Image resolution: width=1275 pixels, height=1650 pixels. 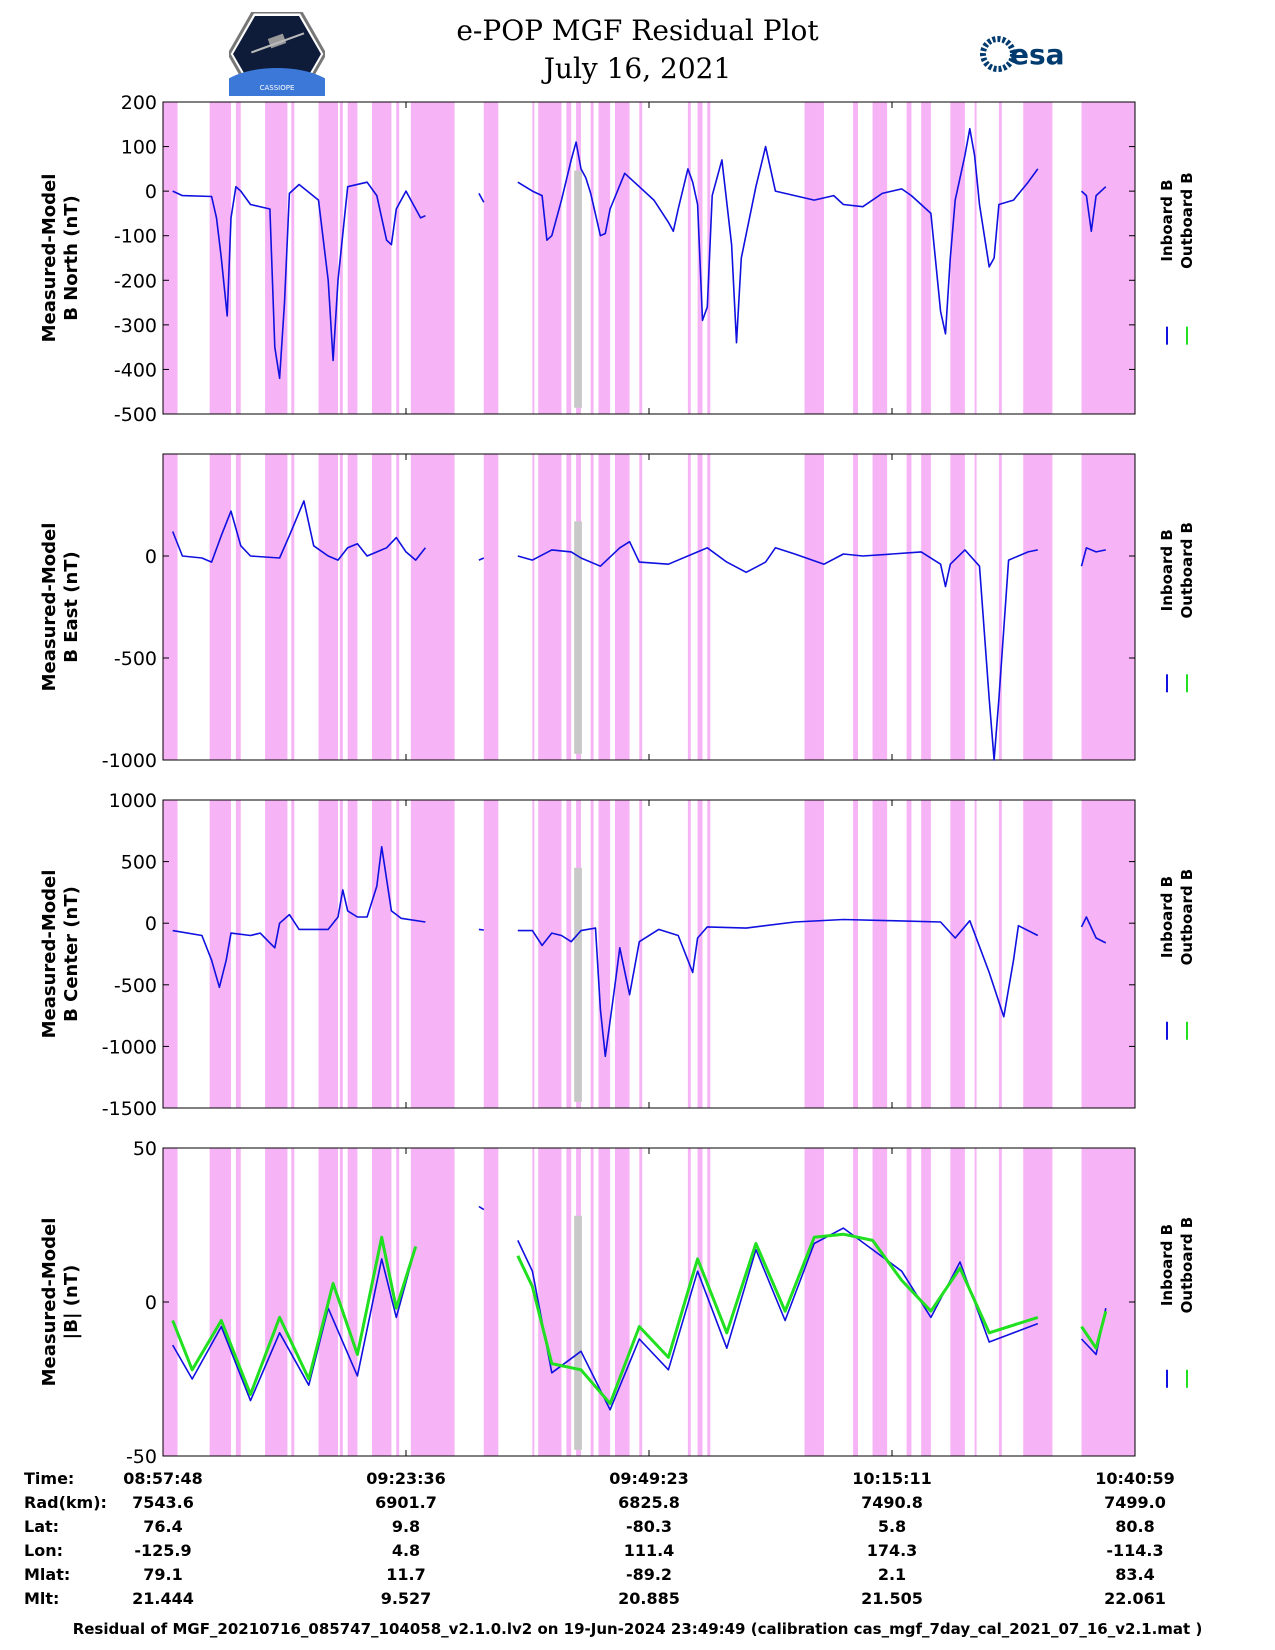 What do you see at coordinates (649, 1574) in the screenshot?
I see `info-cell: -89.2` at bounding box center [649, 1574].